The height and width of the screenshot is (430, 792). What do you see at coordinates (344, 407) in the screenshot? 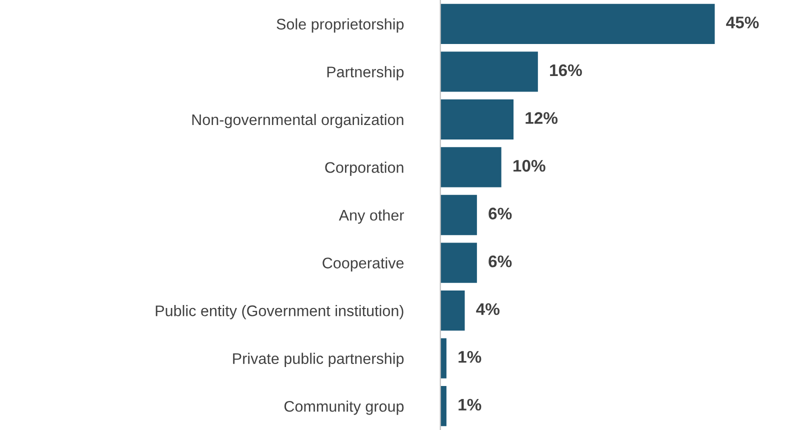
I see `y-tick-label: Community group` at bounding box center [344, 407].